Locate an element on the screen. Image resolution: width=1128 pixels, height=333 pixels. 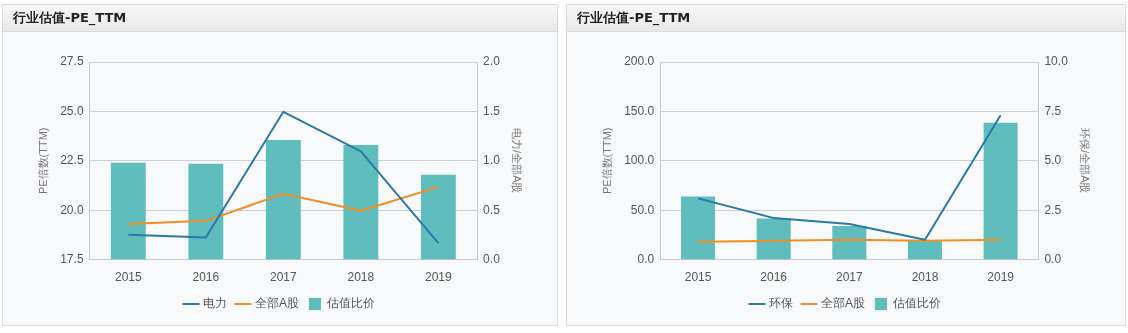
y2-tick-label: 10.0 is located at coordinates (1056, 61).